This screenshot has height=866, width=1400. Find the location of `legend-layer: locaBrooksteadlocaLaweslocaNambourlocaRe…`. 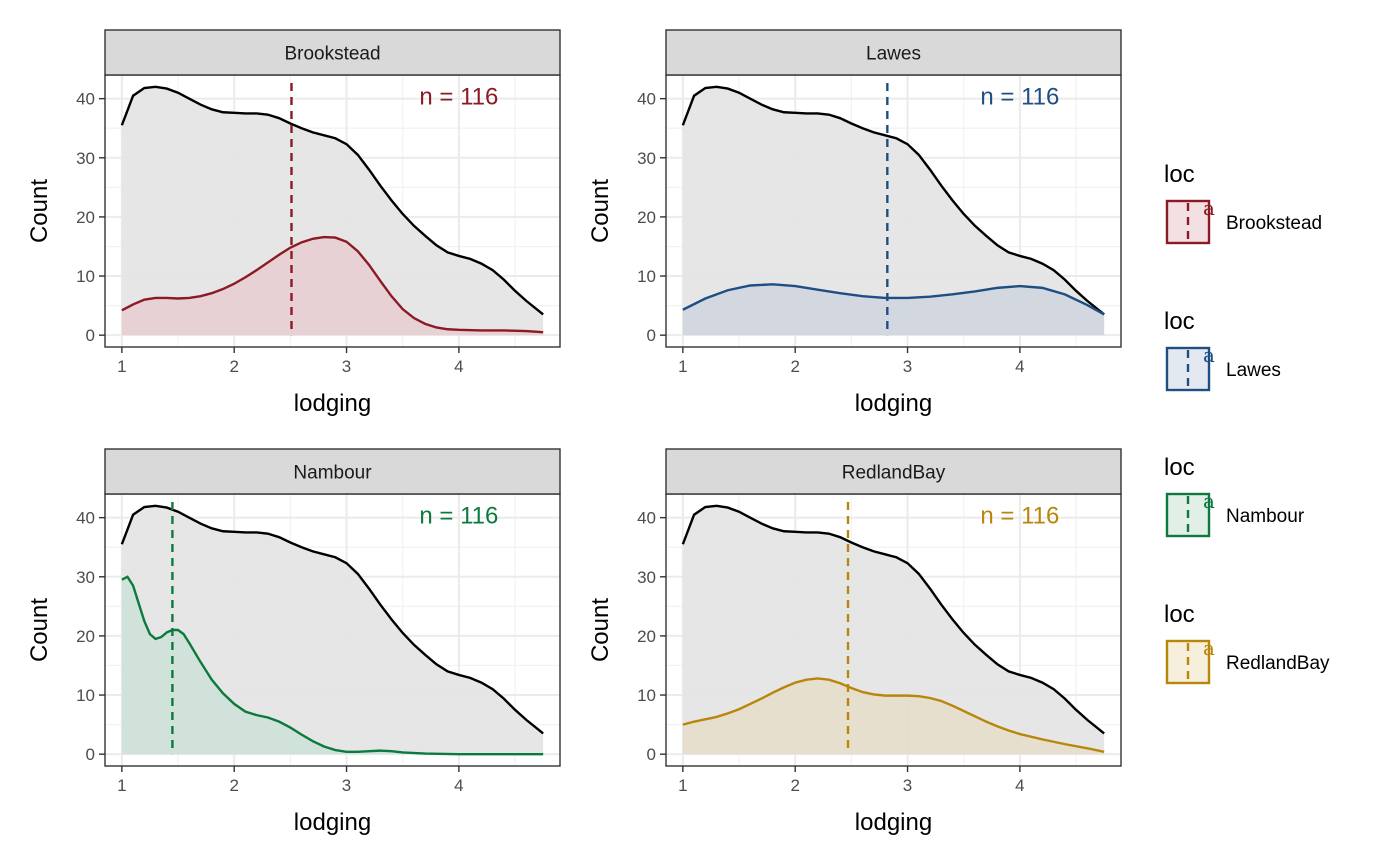

legend-layer: locaBrooksteadlocaLaweslocaNambourlocaRe… is located at coordinates (1247, 423).